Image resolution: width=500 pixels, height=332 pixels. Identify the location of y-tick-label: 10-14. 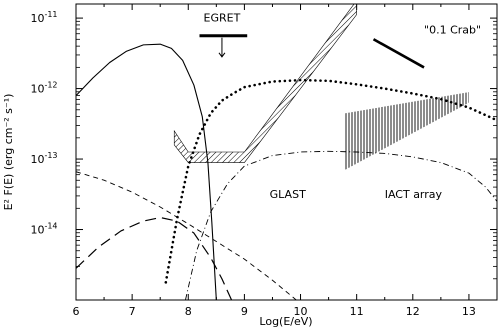
(43, 229).